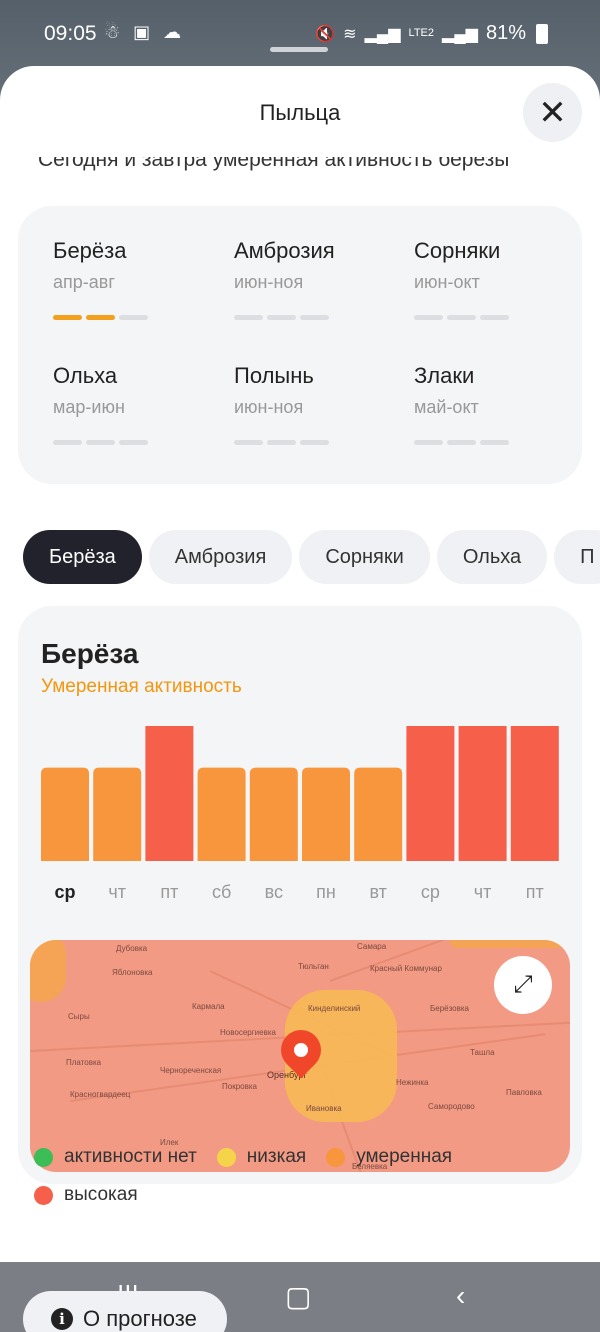 This screenshot has height=1332, width=600. I want to click on forecast-status: Умеренная активность, so click(141, 686).